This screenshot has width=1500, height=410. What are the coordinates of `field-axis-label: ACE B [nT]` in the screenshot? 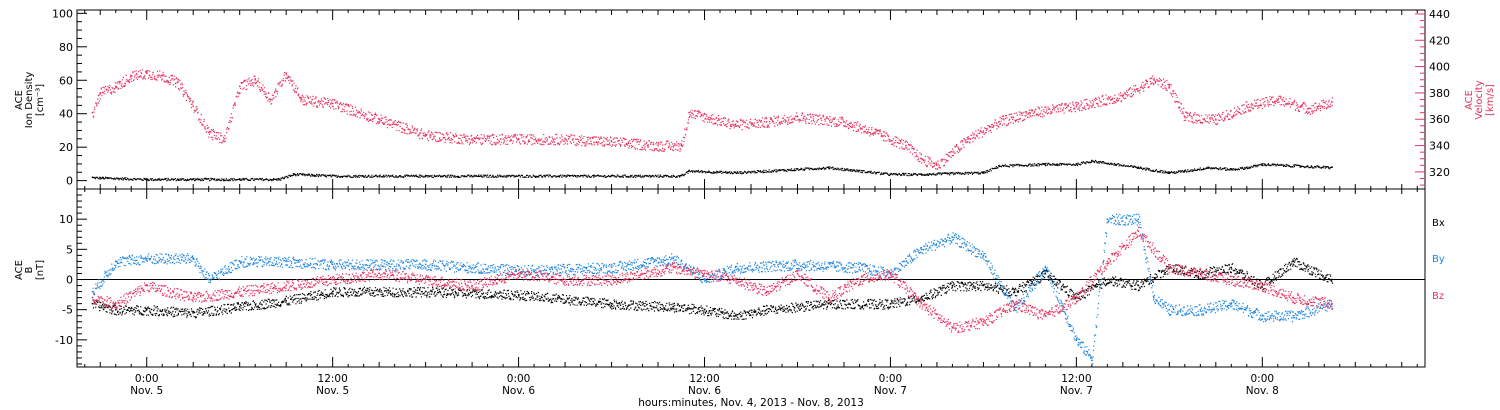 It's located at (30, 270).